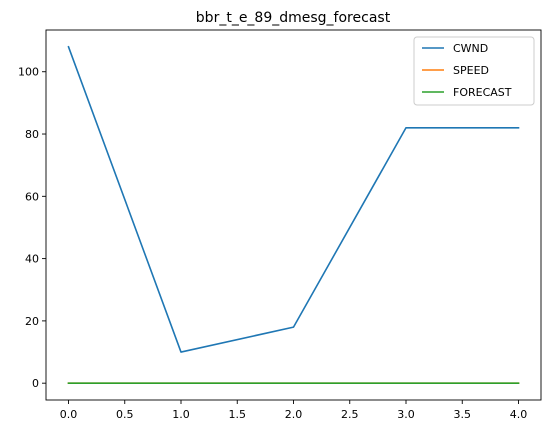  I want to click on legend-label-cwnd: CWND, so click(470, 48).